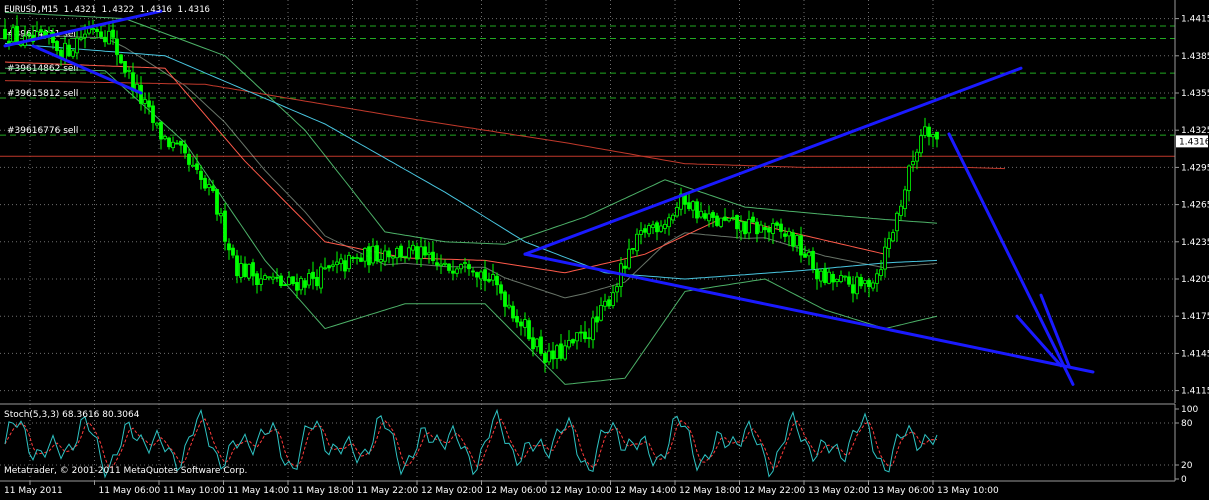  I want to click on flag-top, so click(83, 28).